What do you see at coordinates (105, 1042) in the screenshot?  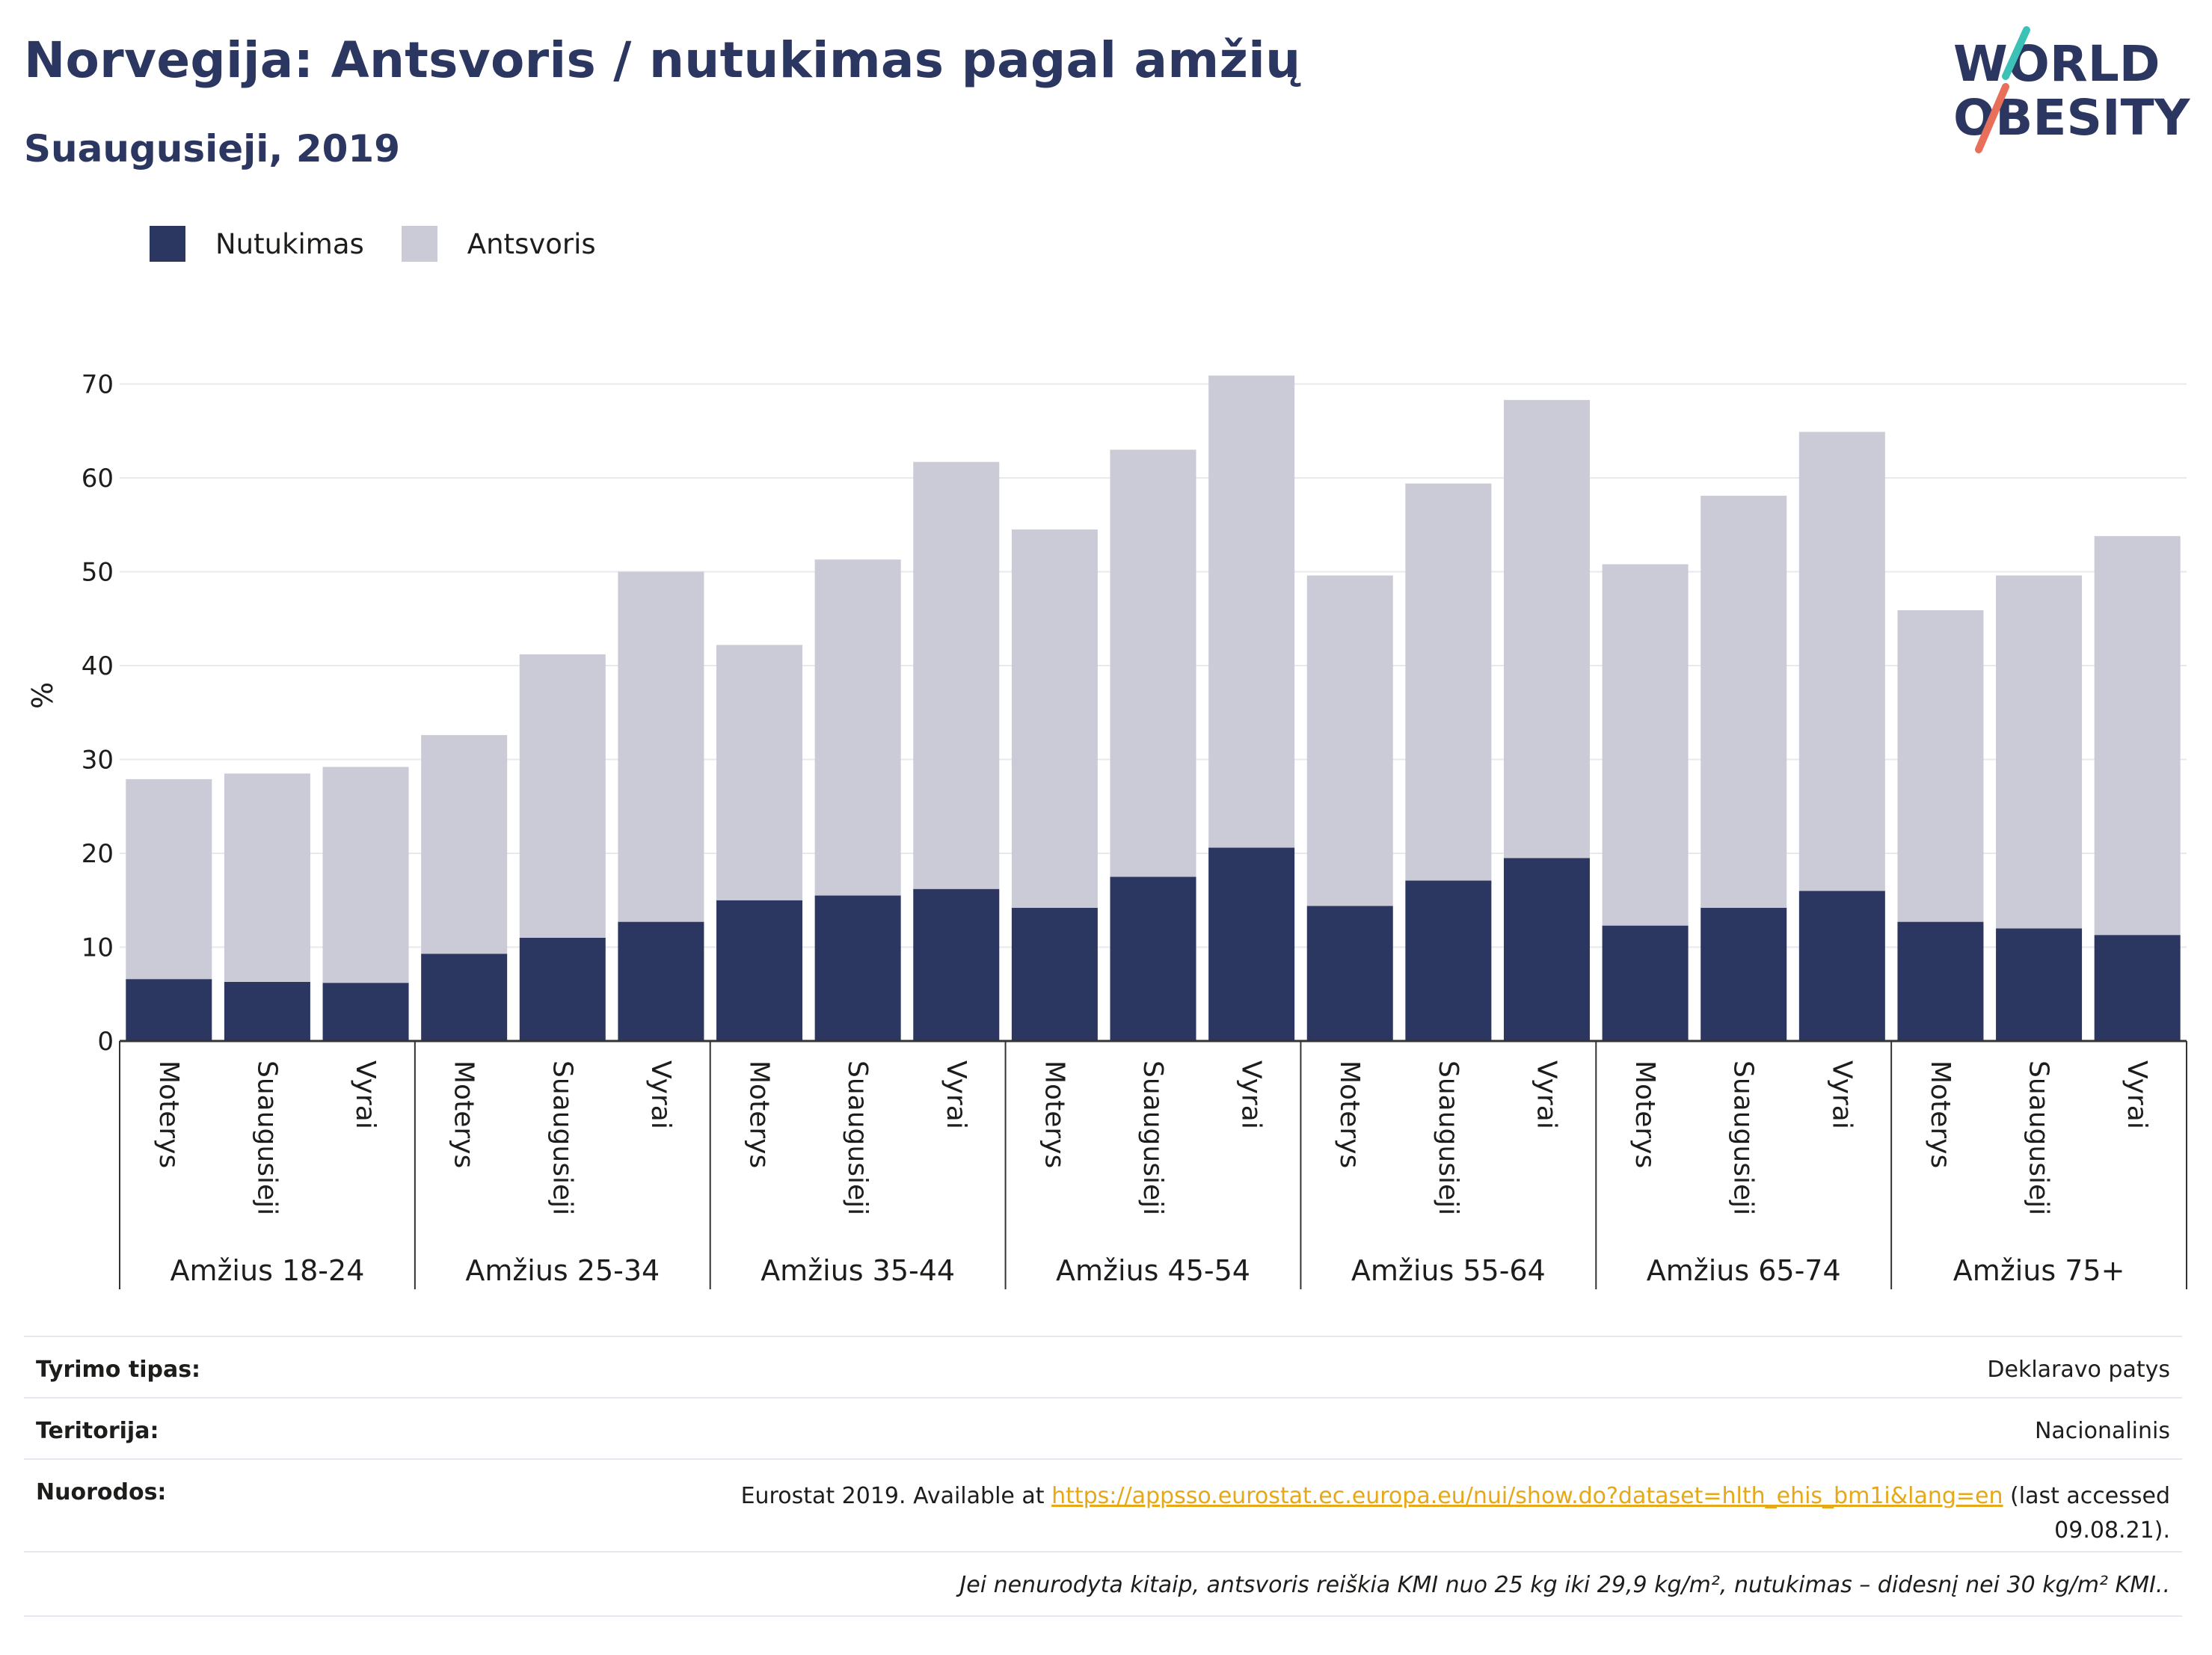 I see `y-tick-label: 0` at bounding box center [105, 1042].